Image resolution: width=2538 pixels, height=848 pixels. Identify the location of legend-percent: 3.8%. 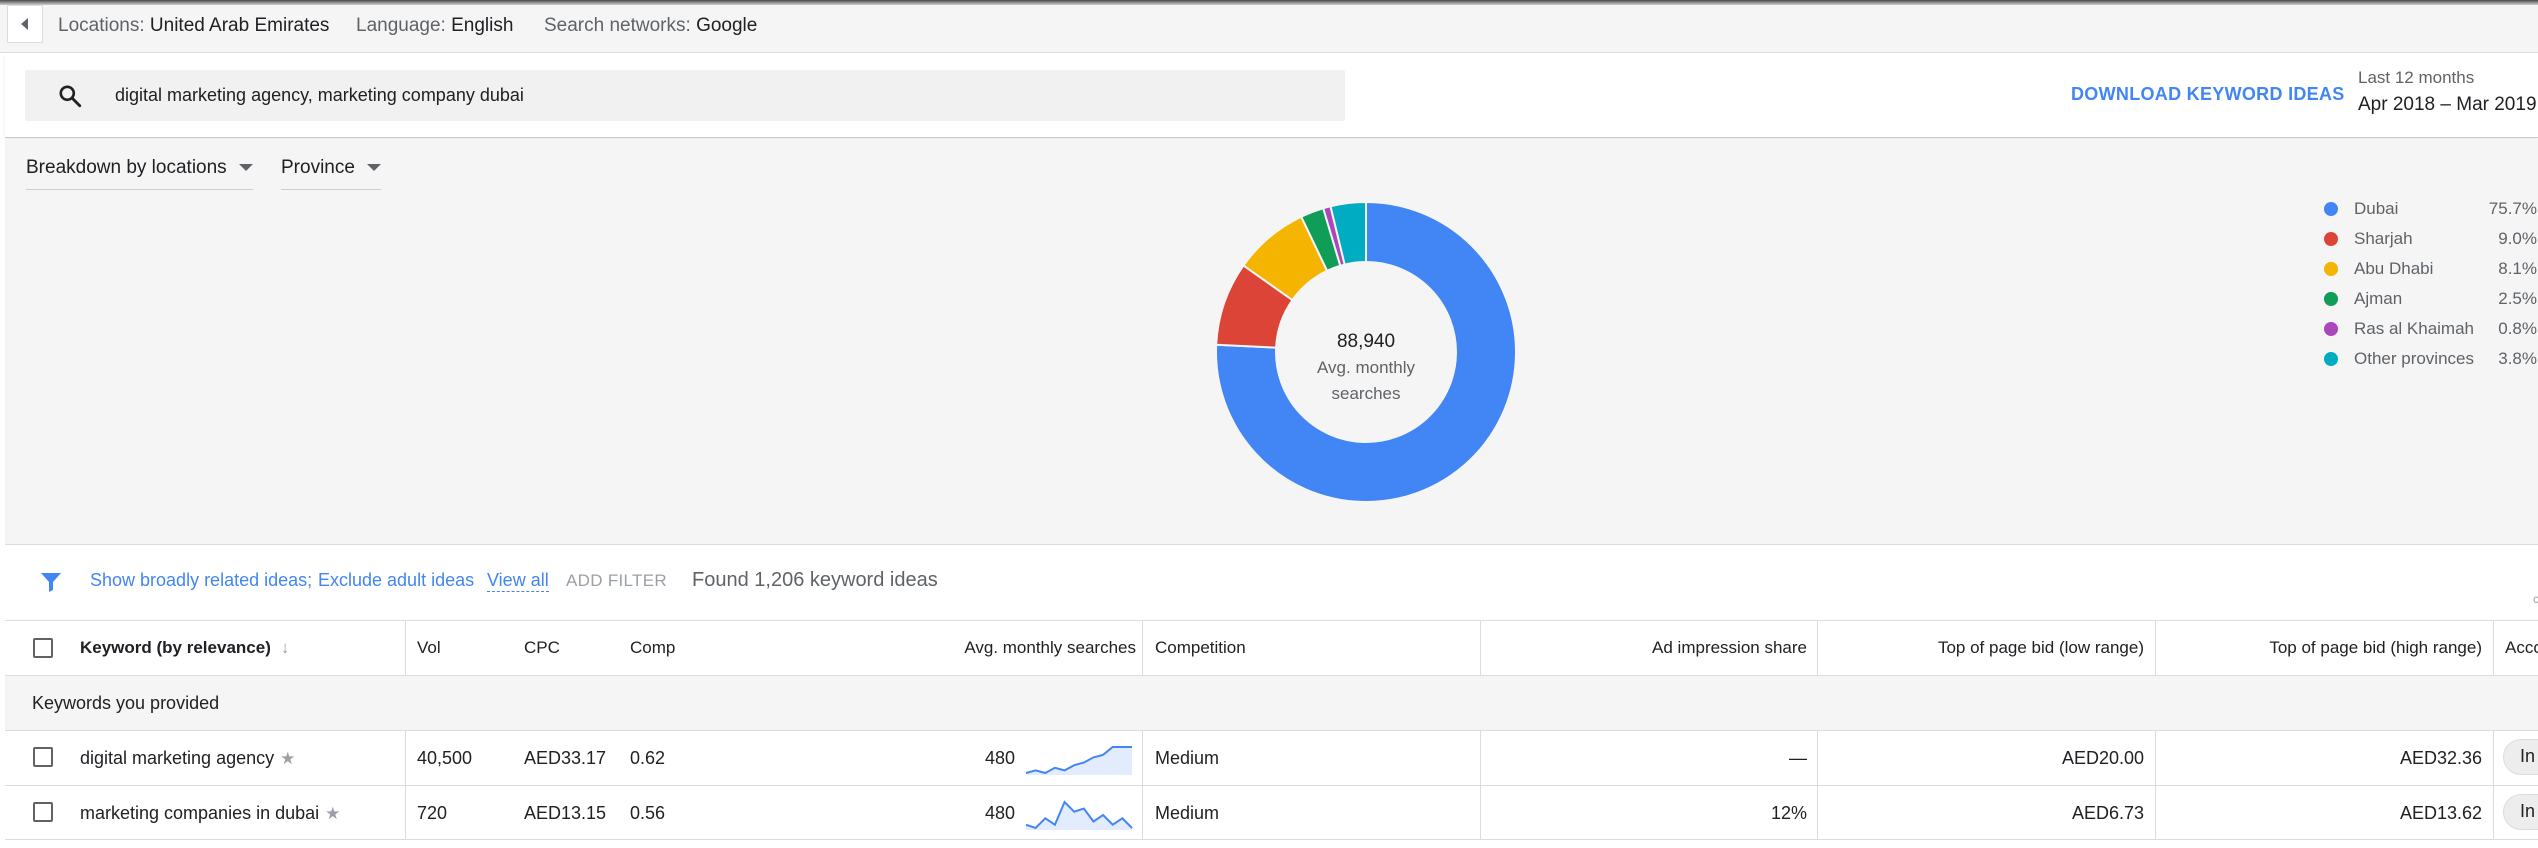
(2517, 358).